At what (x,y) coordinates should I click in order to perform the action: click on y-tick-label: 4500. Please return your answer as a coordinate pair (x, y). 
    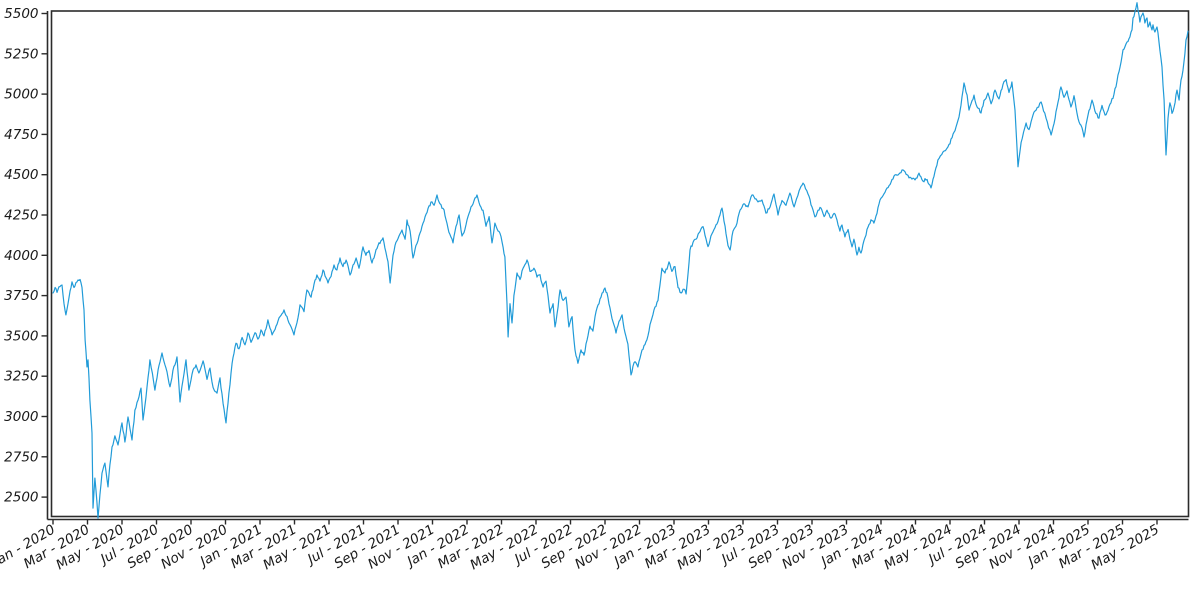
    Looking at the image, I should click on (21, 175).